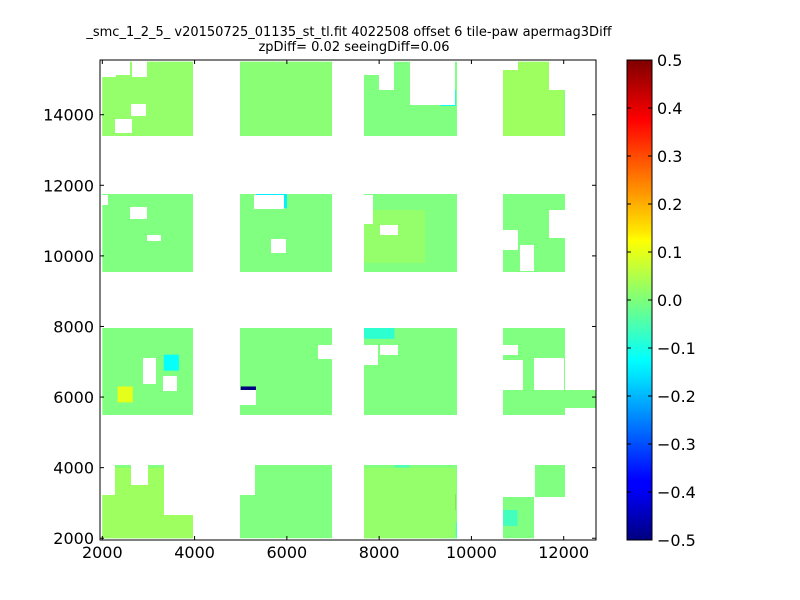 This screenshot has width=800, height=600. I want to click on colorbar-tick-label: −0.4, so click(676, 492).